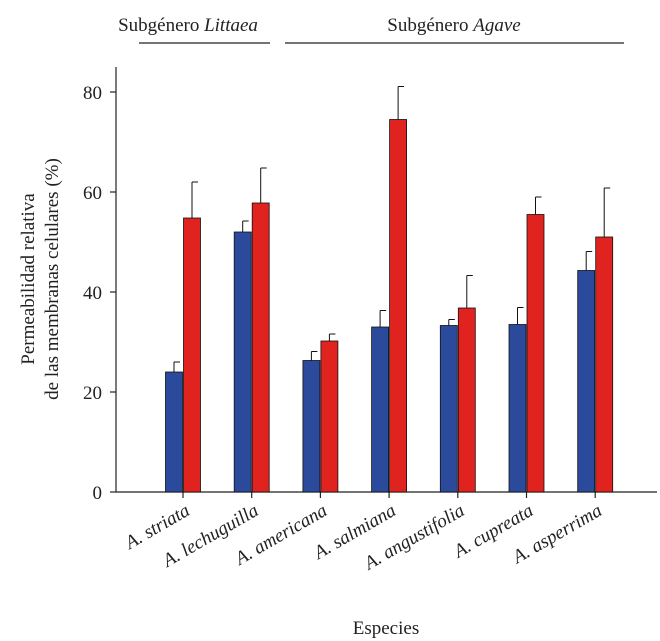 This screenshot has width=660, height=641. What do you see at coordinates (92, 393) in the screenshot?
I see `y-tick-label: 20` at bounding box center [92, 393].